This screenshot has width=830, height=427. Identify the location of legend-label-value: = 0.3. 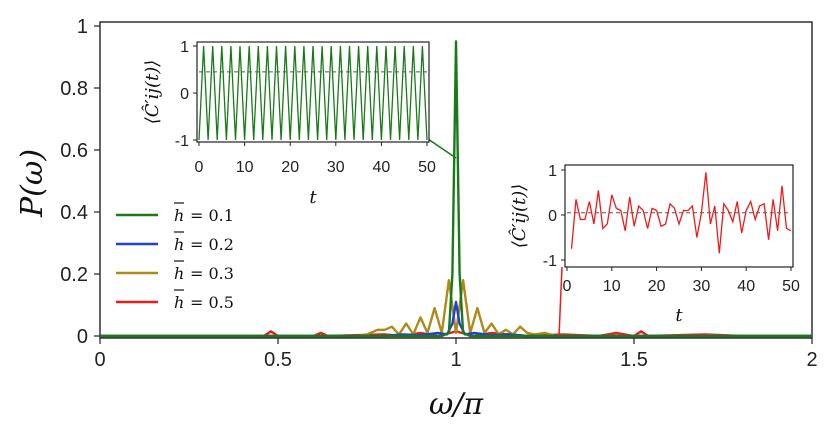
(212, 273).